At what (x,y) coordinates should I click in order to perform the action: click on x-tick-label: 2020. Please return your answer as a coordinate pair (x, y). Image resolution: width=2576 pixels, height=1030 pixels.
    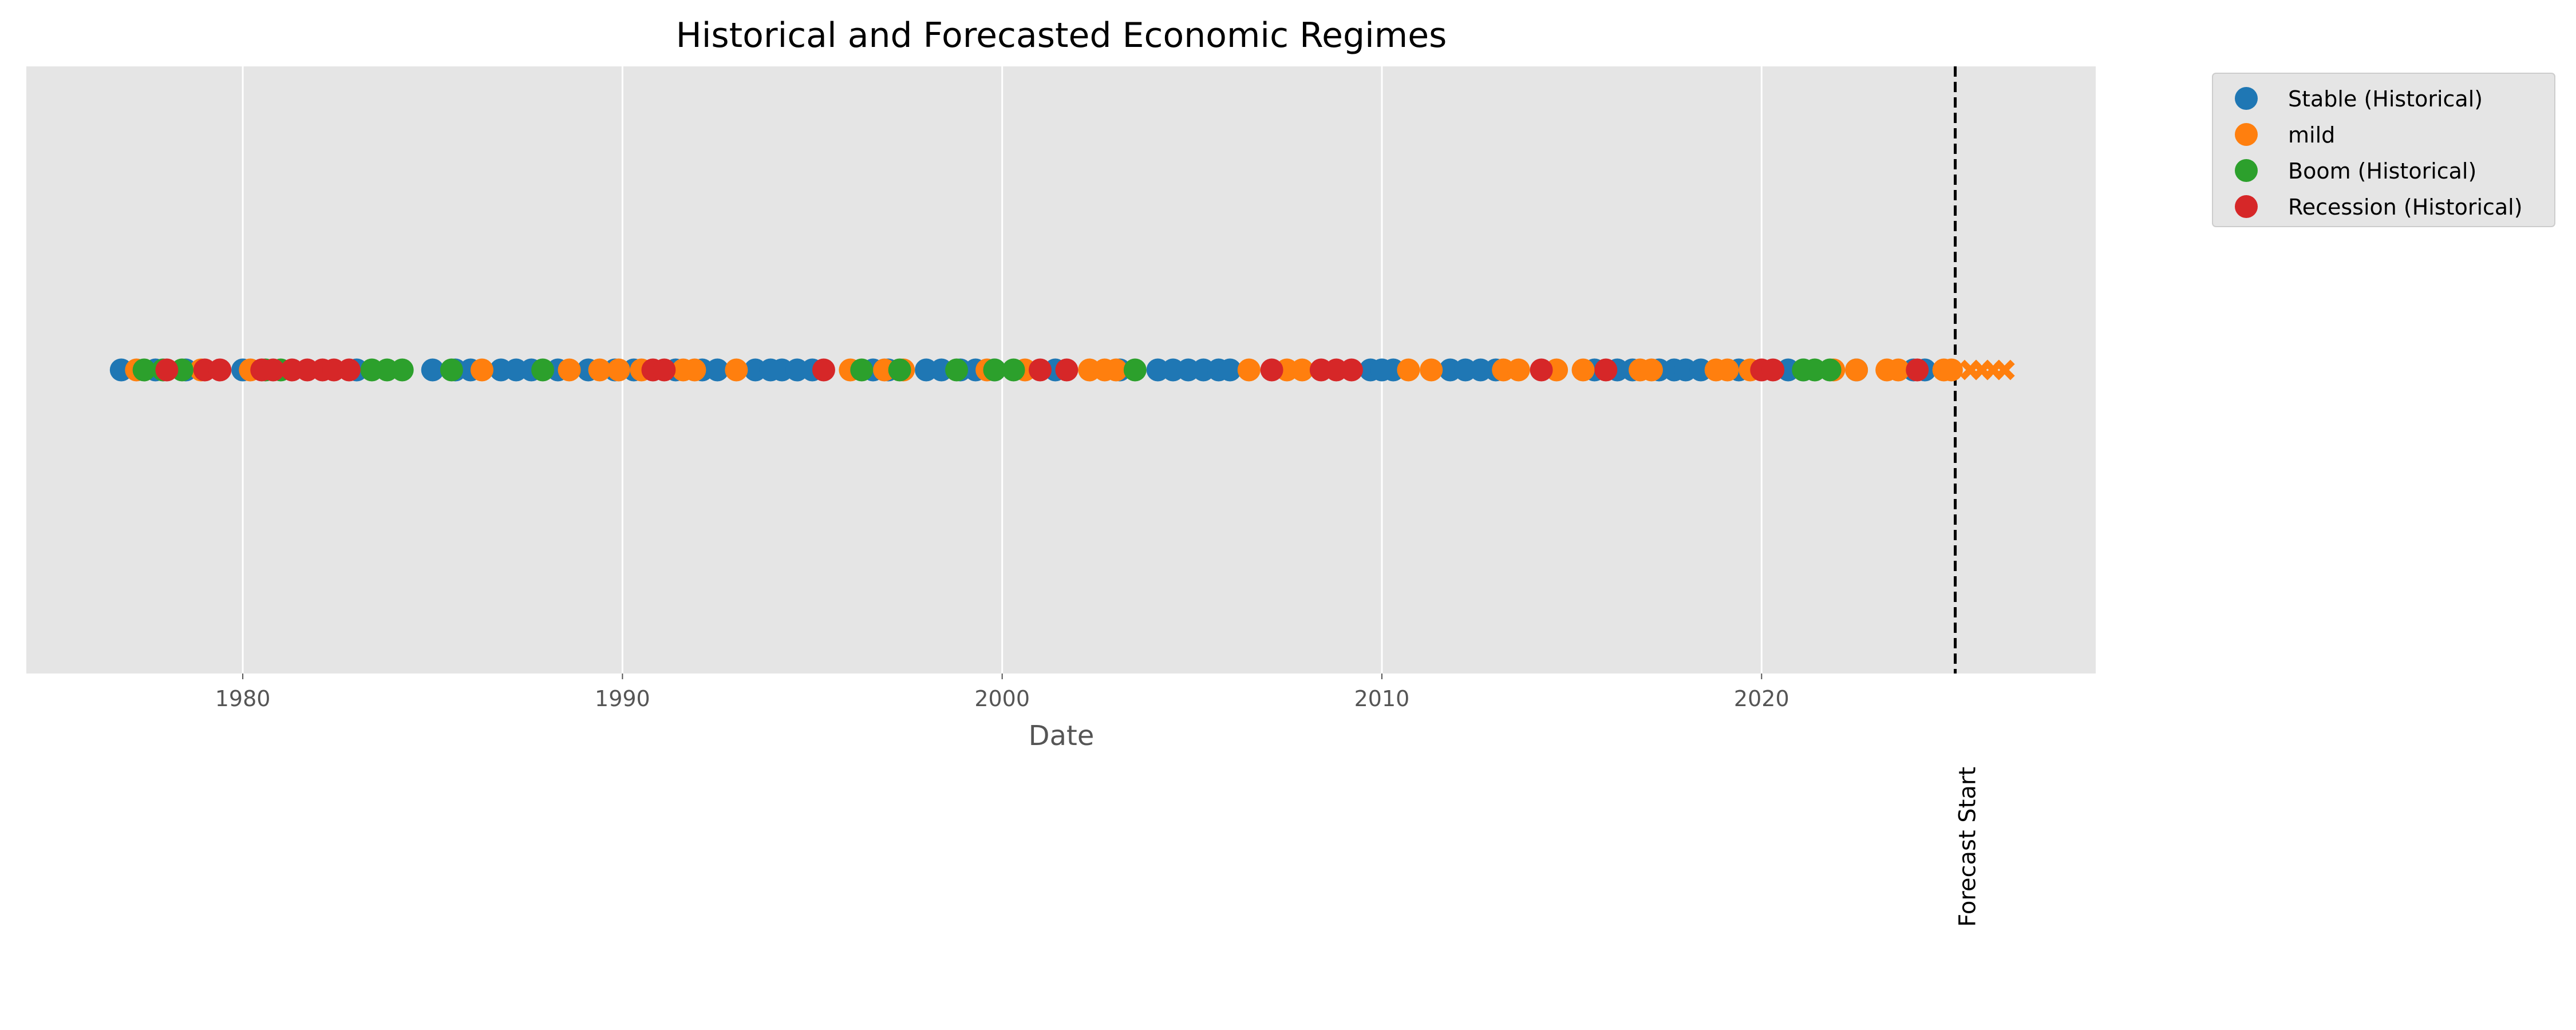
    Looking at the image, I should click on (1761, 698).